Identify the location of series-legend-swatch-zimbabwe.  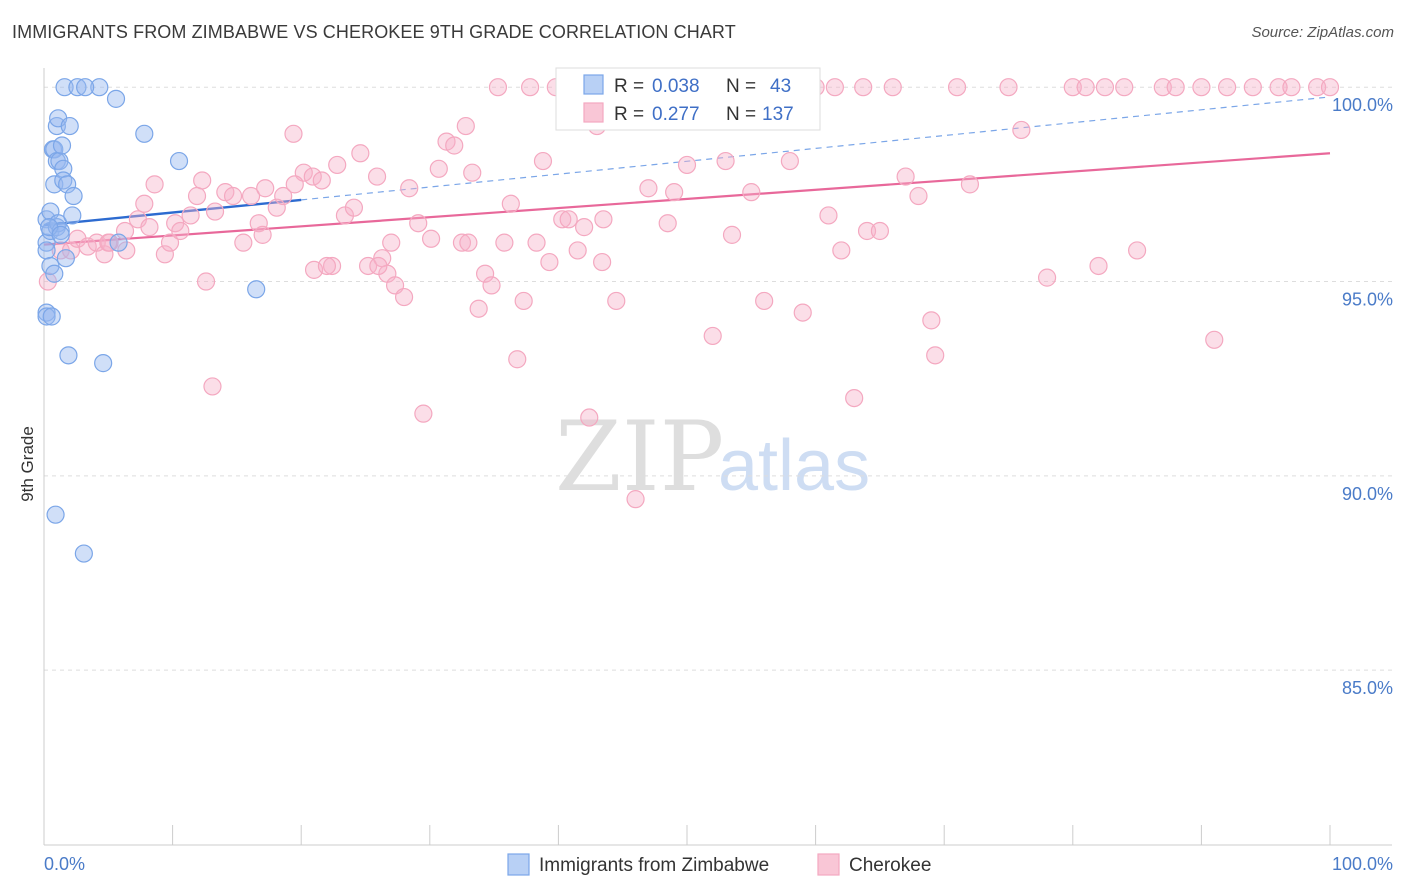
(518, 864).